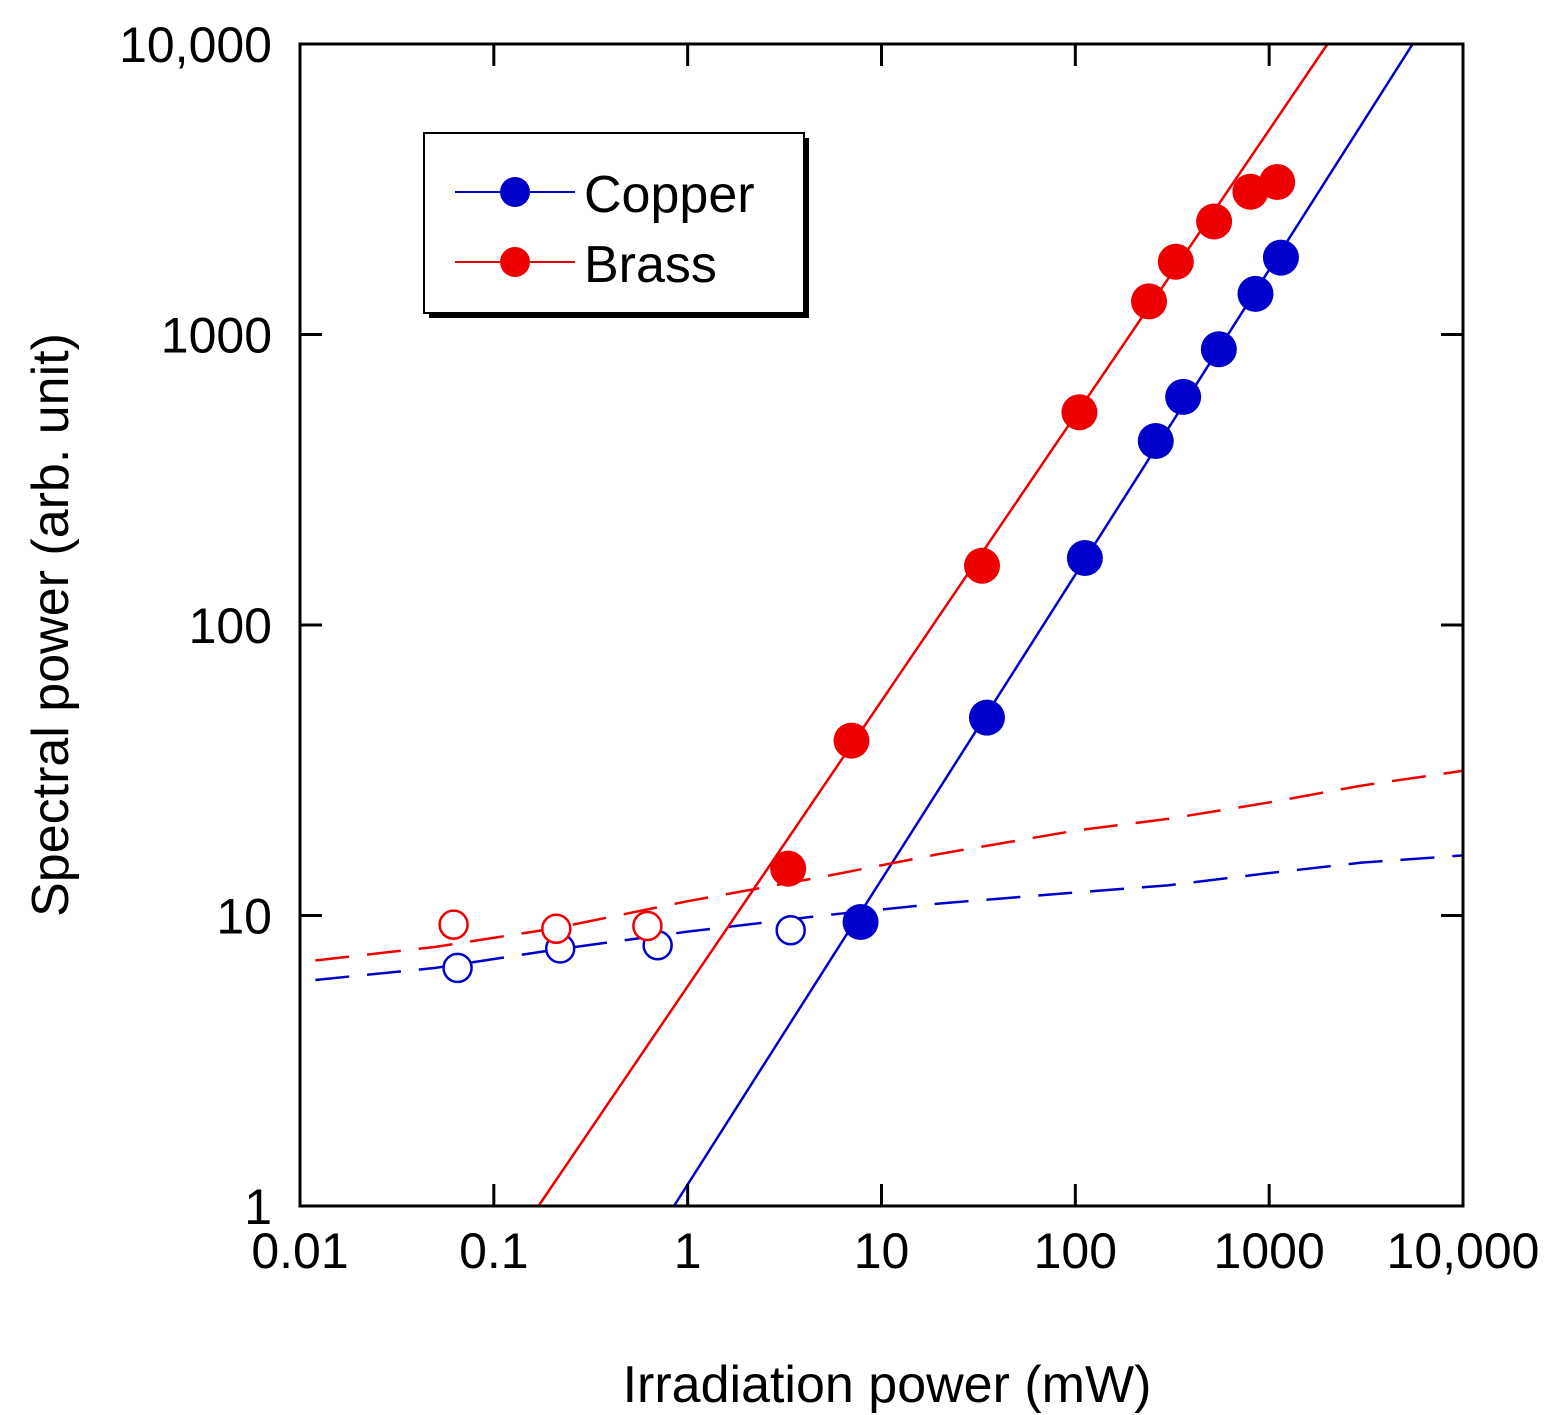  Describe the element at coordinates (515, 192) in the screenshot. I see `legend-copper-marker` at that location.